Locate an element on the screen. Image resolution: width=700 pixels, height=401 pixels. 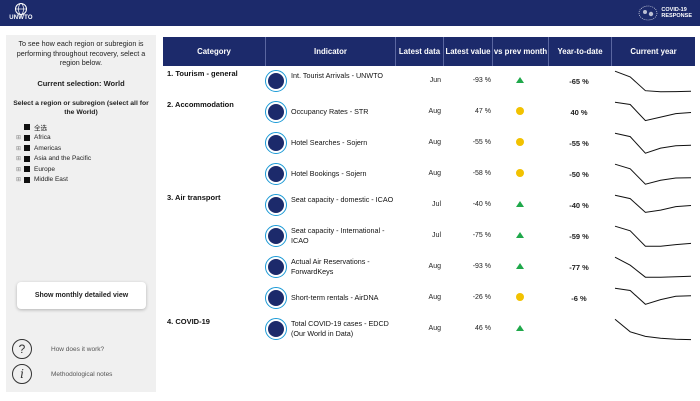
latest-value-cell: -58 % is located at coordinates (481, 173).